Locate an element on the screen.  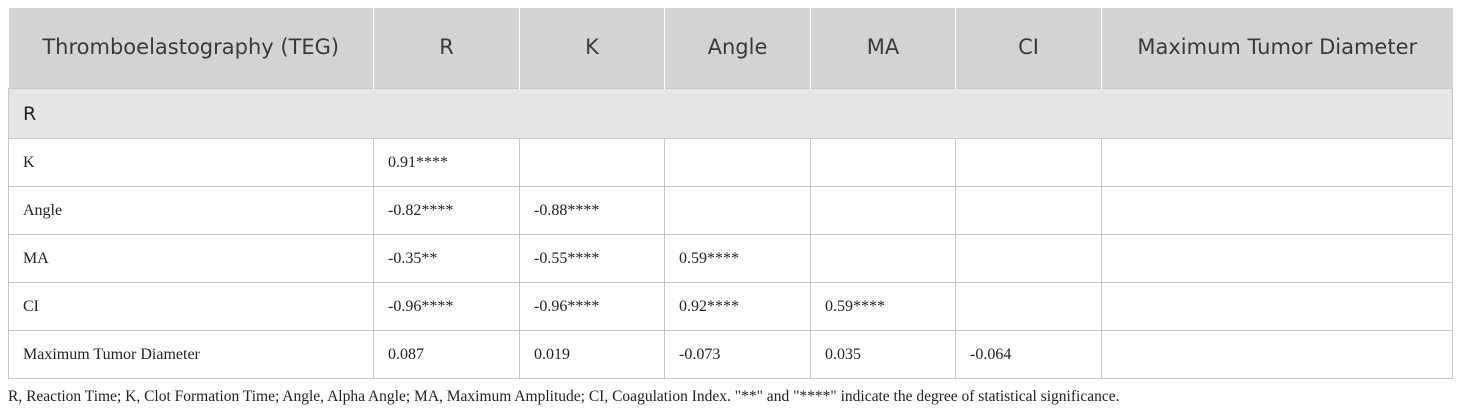
header-cell: MA is located at coordinates (883, 48).